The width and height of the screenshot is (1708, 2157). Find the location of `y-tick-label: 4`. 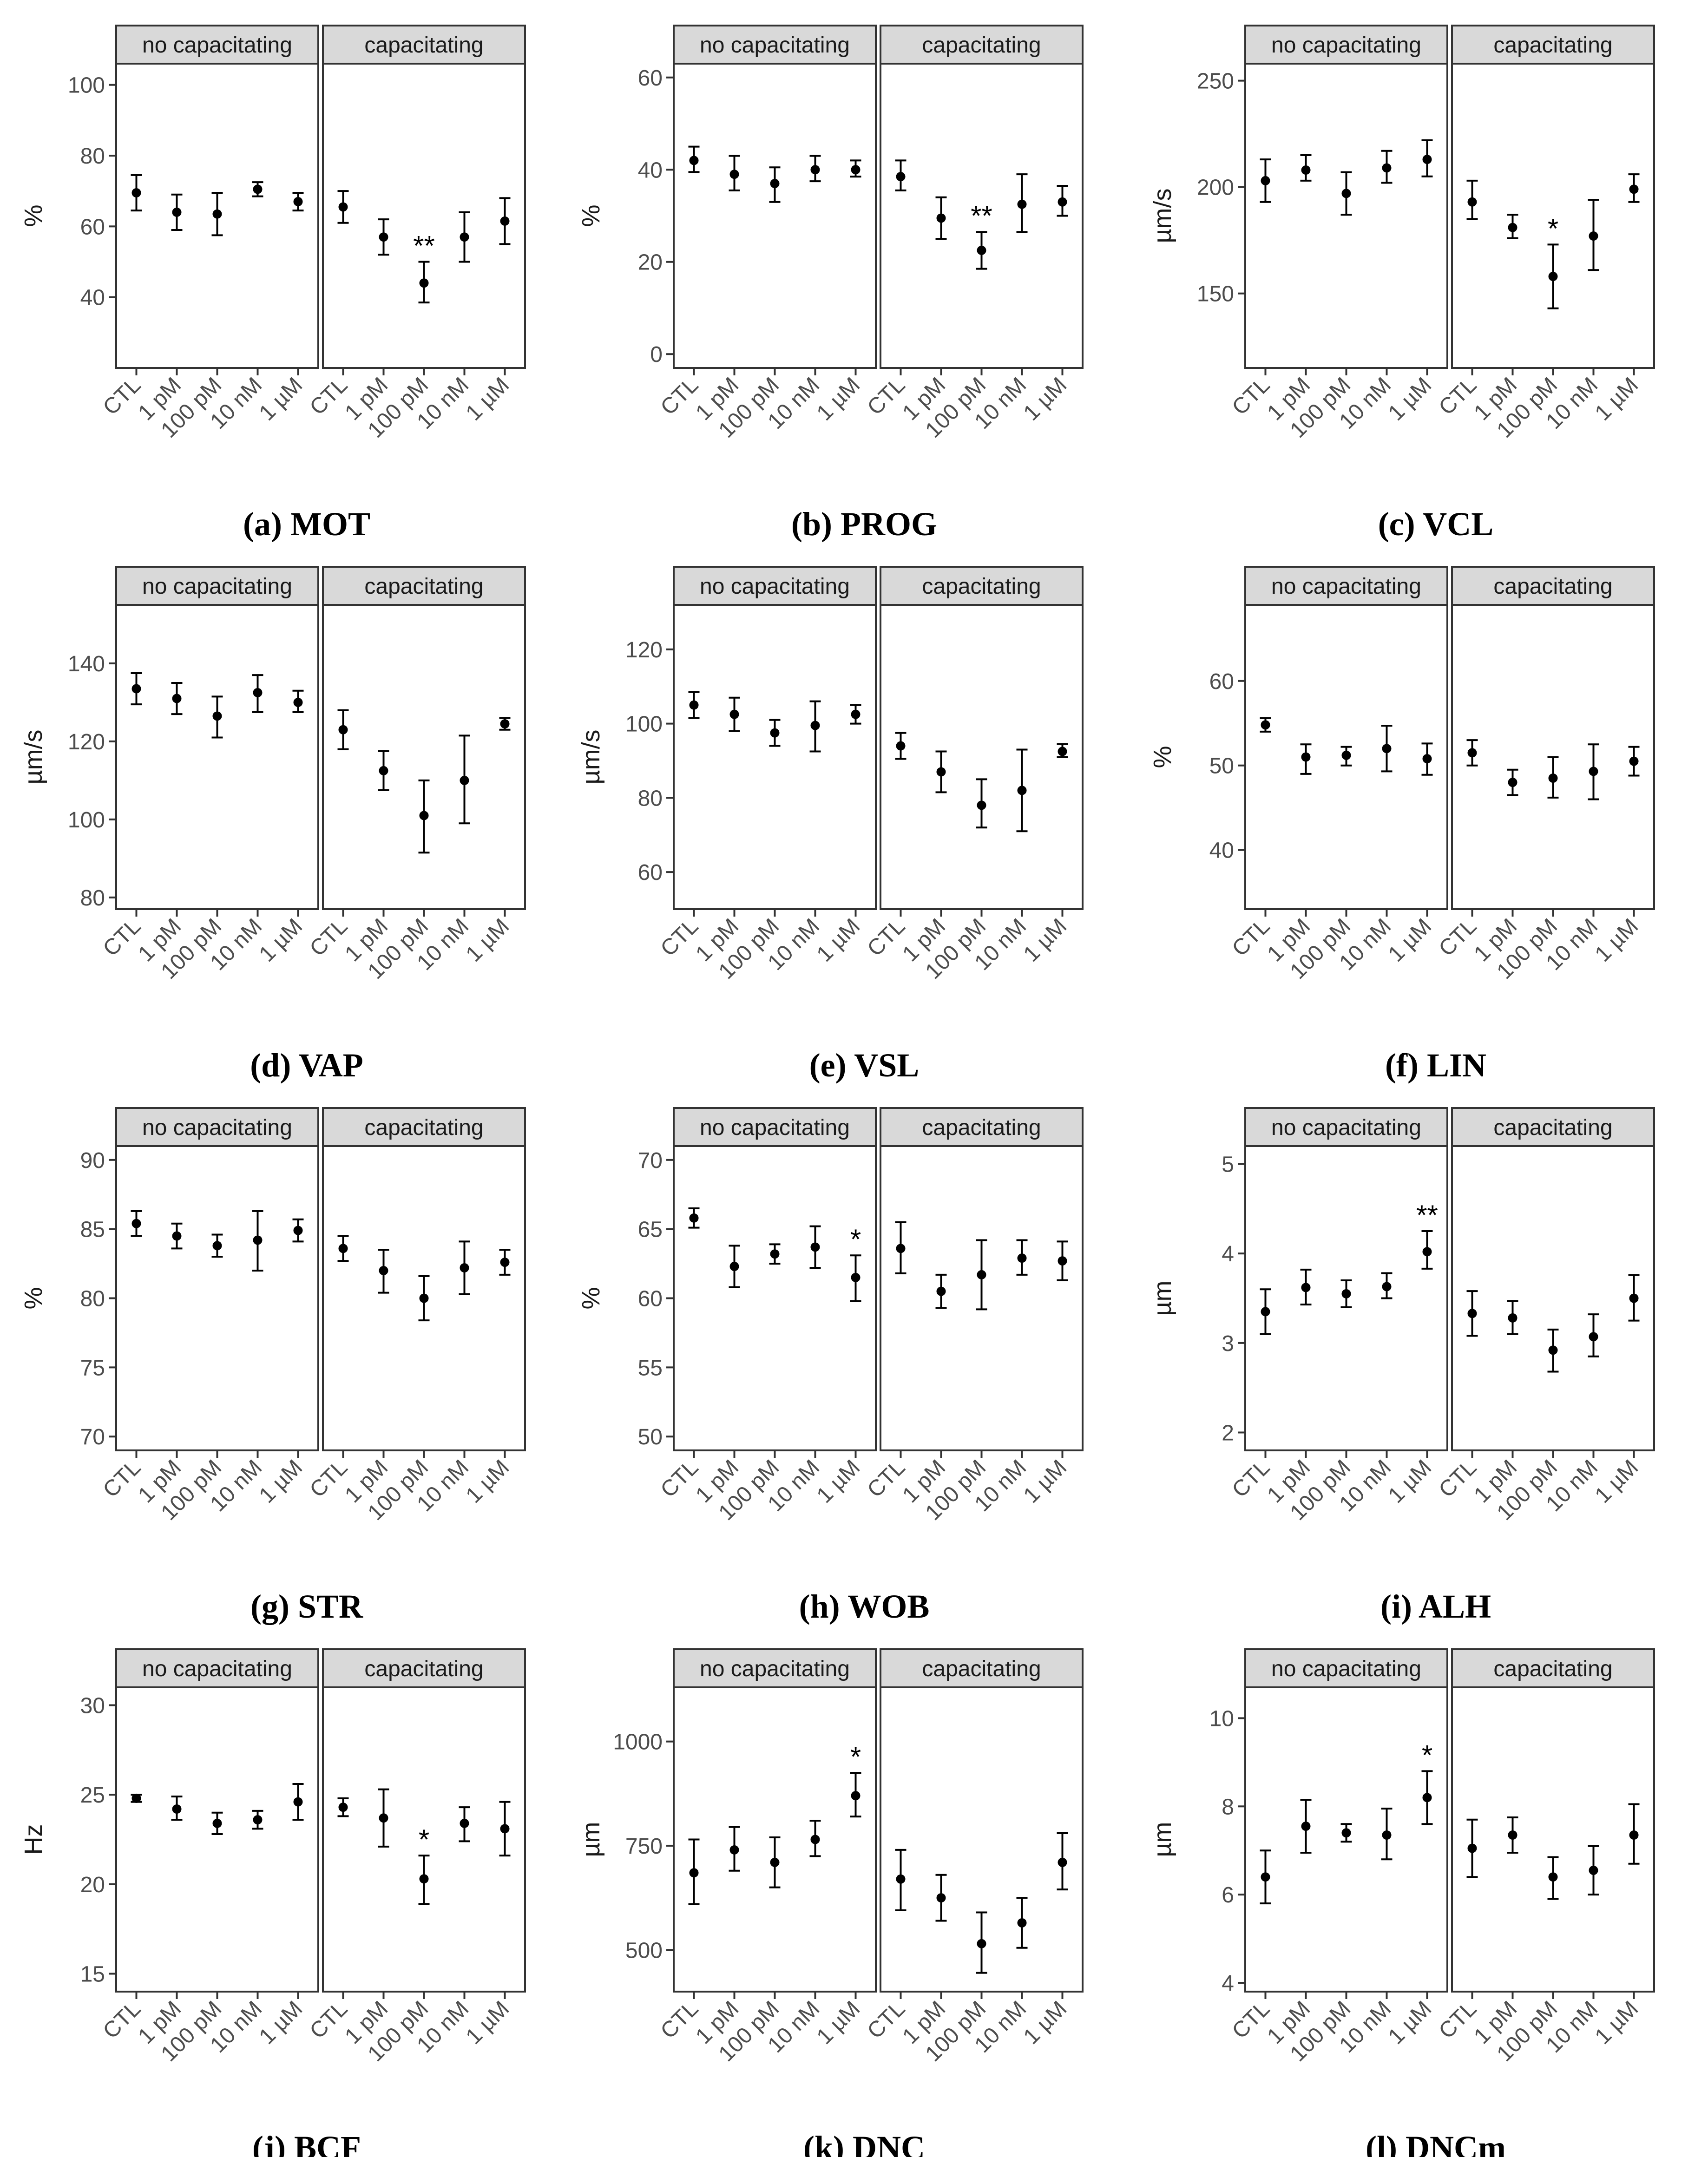

y-tick-label: 4 is located at coordinates (1228, 1983).